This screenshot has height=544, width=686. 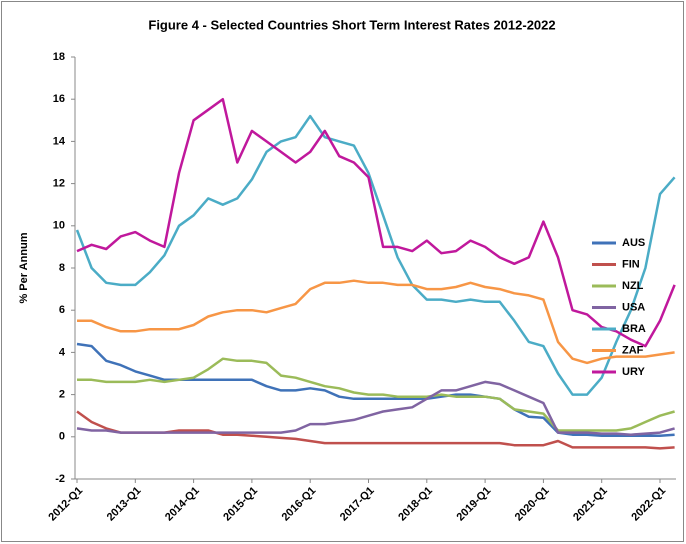 What do you see at coordinates (62, 310) in the screenshot?
I see `y-tick-label: 6` at bounding box center [62, 310].